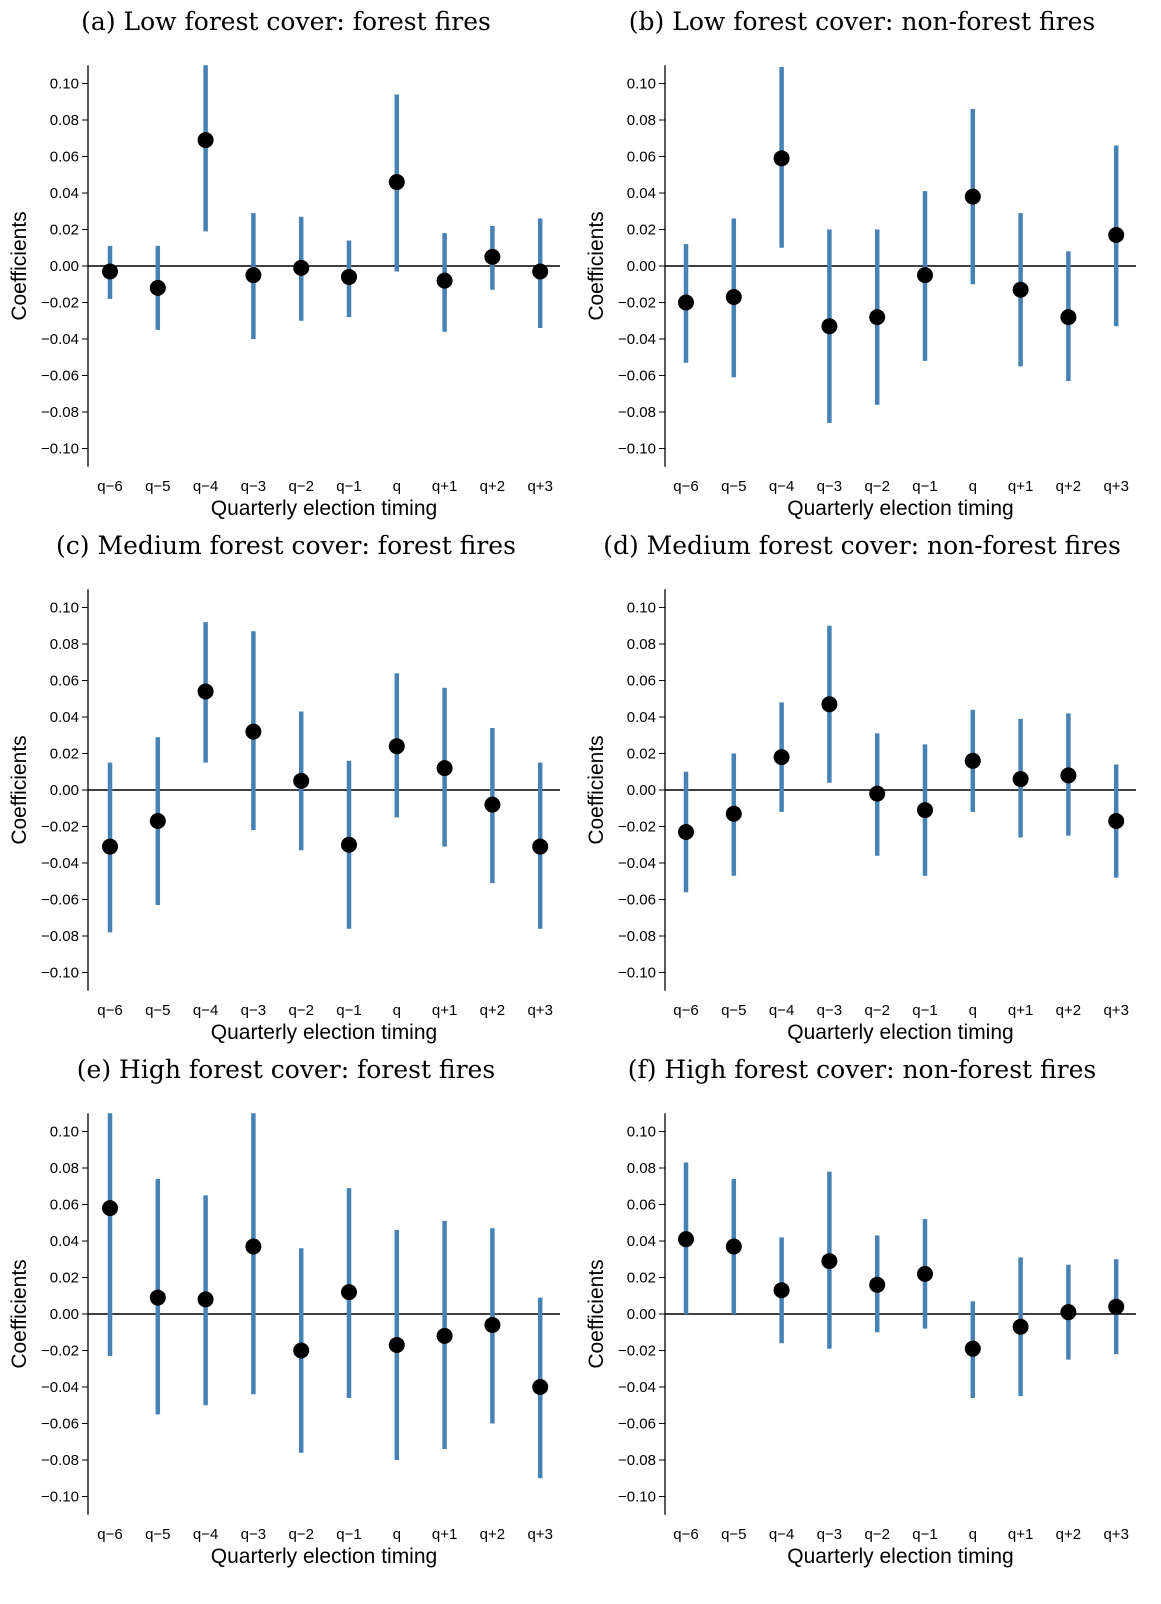  What do you see at coordinates (924, 486) in the screenshot?
I see `x-tick-label: q−1` at bounding box center [924, 486].